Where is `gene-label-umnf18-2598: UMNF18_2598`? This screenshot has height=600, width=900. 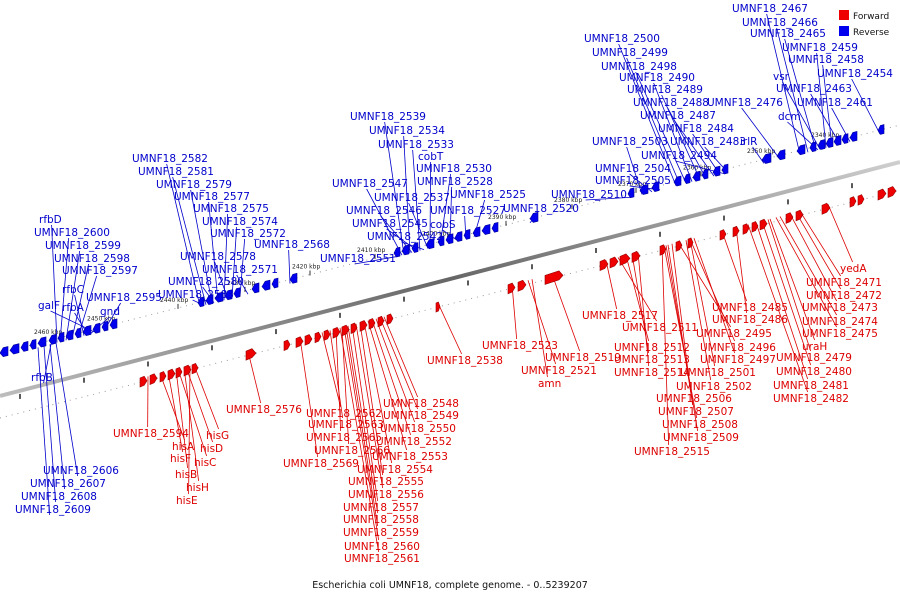 gene-label-umnf18-2598: UMNF18_2598 is located at coordinates (92, 259).